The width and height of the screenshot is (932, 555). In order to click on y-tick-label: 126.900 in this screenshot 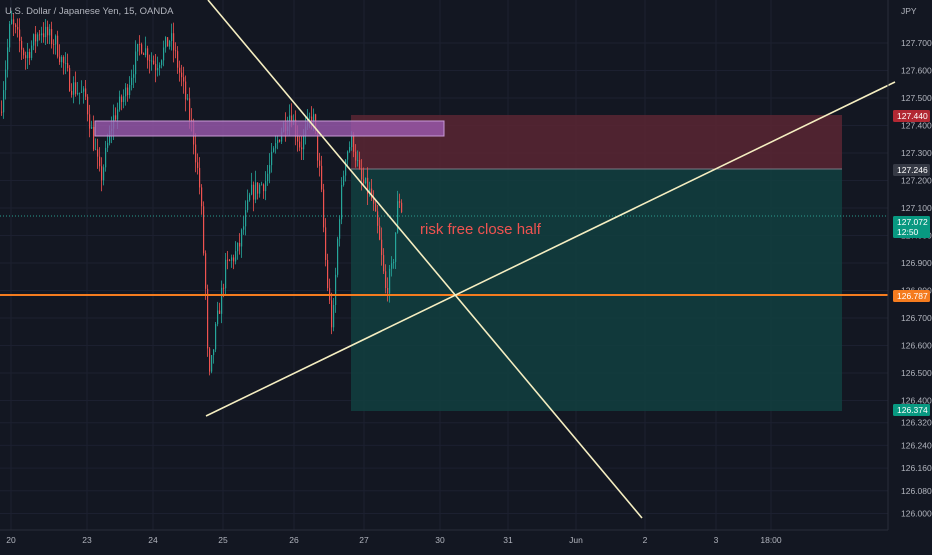, I will do `click(916, 263)`.